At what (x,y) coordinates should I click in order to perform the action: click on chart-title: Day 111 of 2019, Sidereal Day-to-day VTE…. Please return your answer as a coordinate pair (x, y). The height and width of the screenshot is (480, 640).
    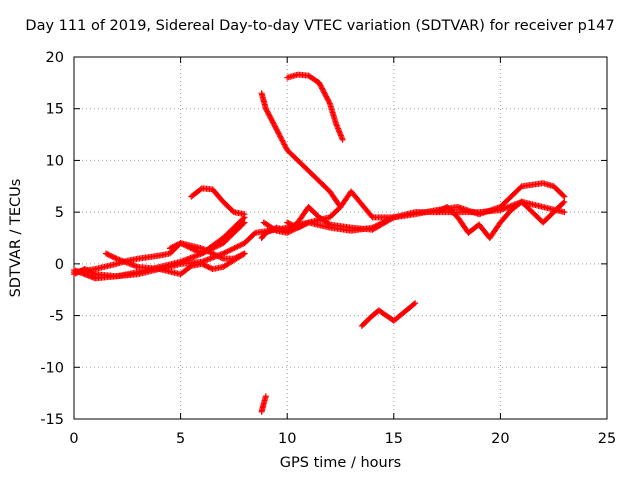
    Looking at the image, I should click on (320, 26).